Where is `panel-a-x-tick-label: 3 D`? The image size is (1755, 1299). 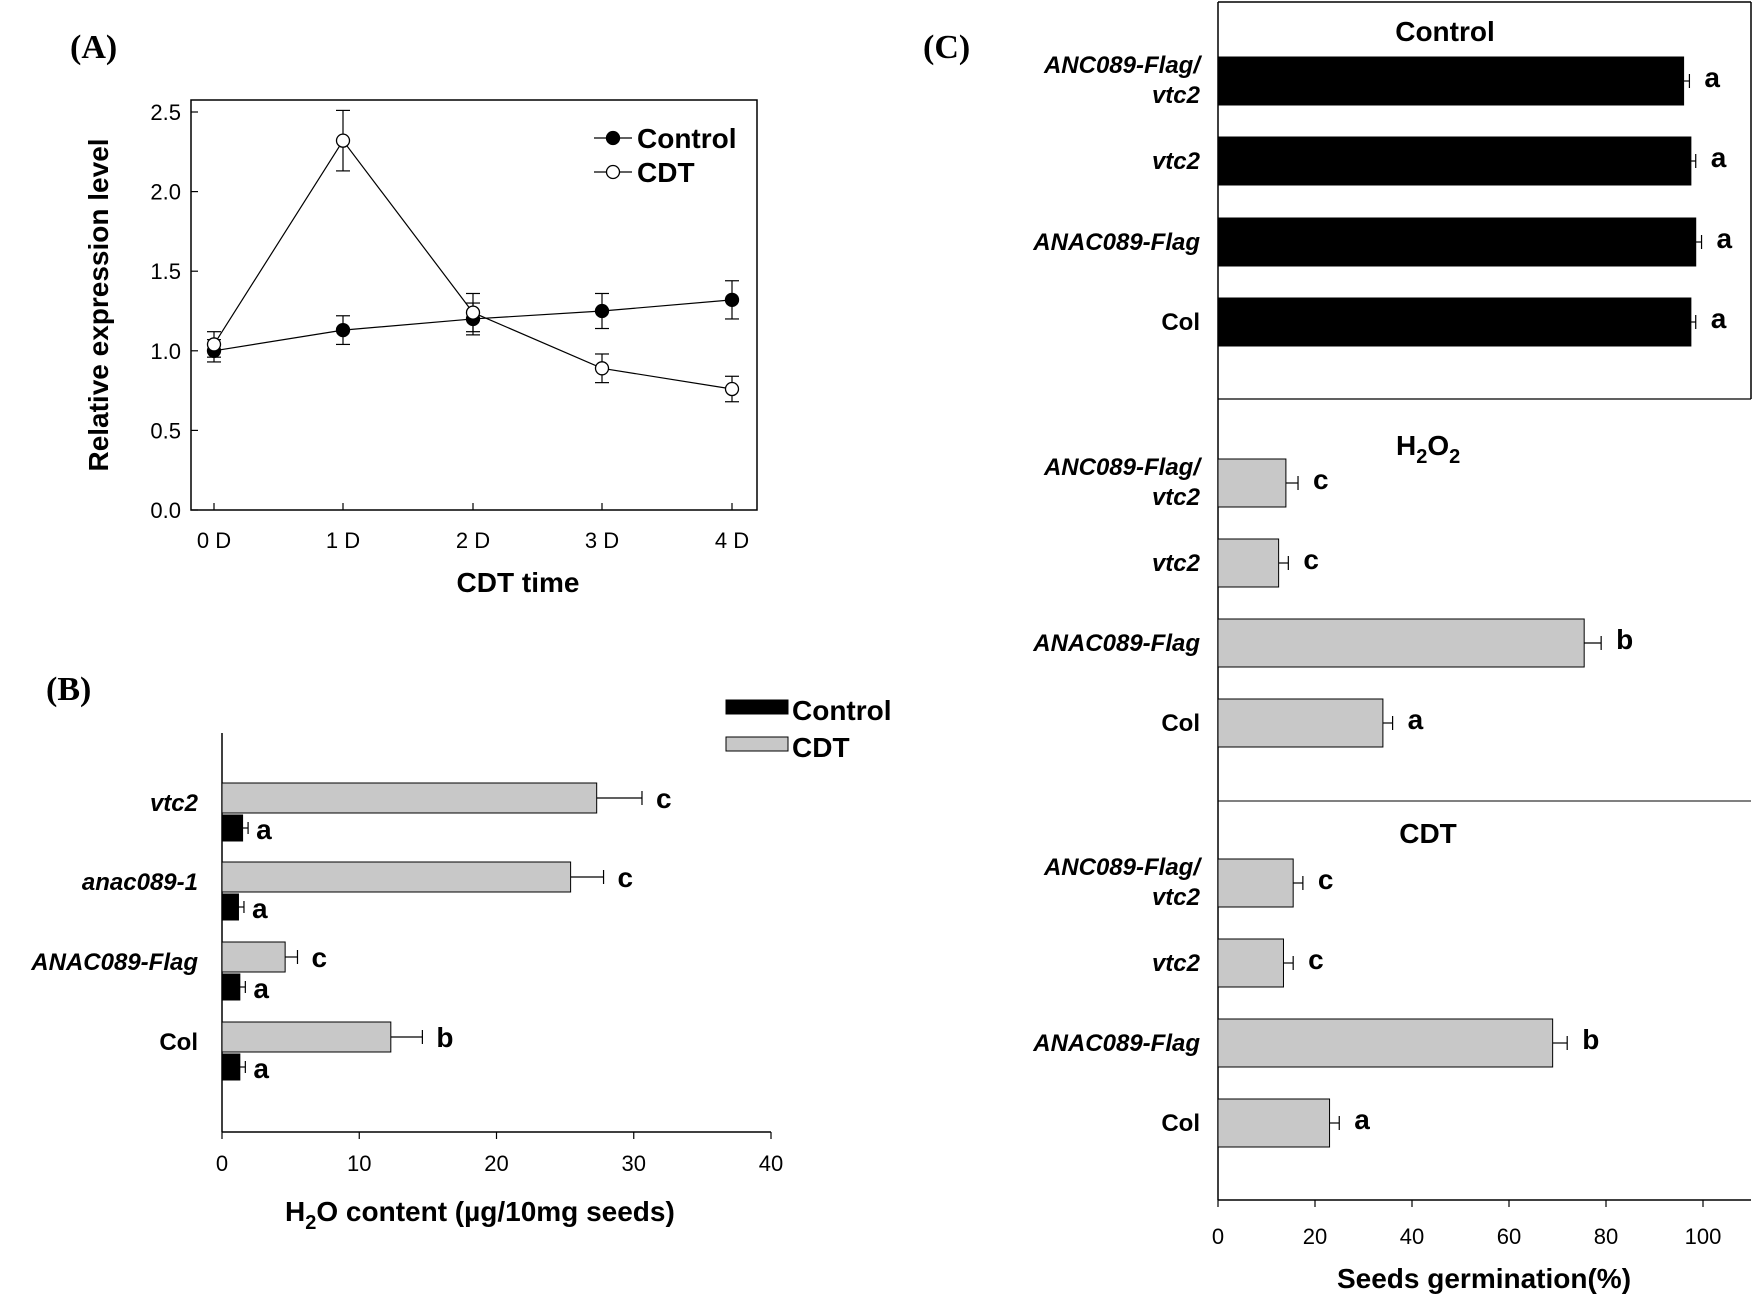
panel-a-x-tick-label: 3 D is located at coordinates (602, 540).